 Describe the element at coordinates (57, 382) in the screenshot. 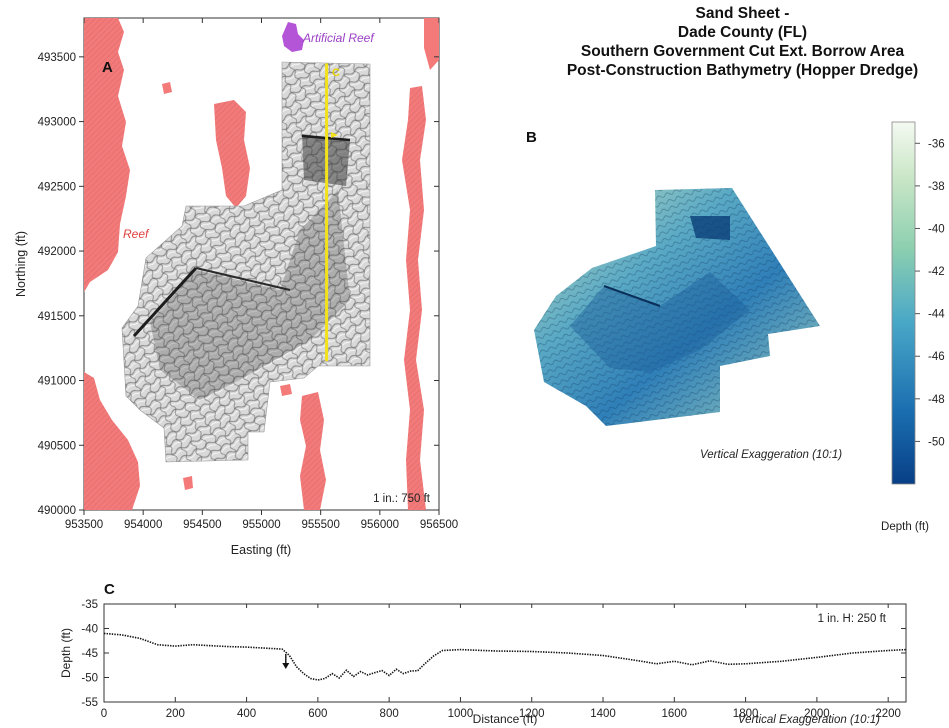

I see `y-tick-label: 491000` at that location.